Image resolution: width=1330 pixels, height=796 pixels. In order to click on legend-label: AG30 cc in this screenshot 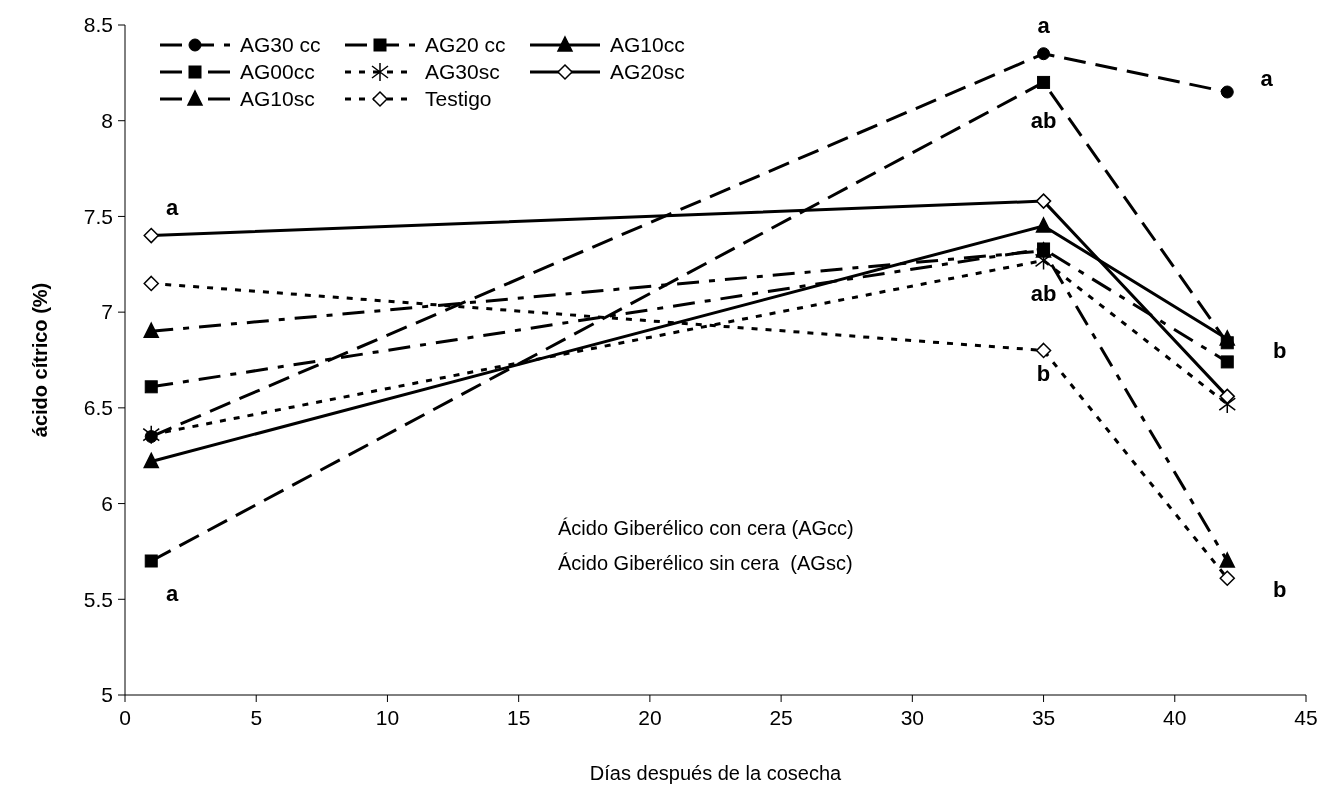, I will do `click(280, 45)`.